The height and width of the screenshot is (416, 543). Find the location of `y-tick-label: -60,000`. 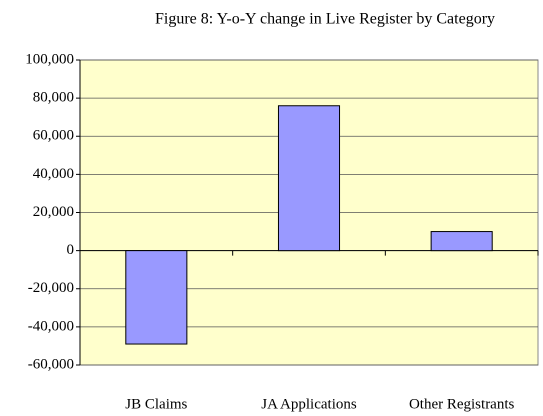

y-tick-label: -60,000 is located at coordinates (51, 364).